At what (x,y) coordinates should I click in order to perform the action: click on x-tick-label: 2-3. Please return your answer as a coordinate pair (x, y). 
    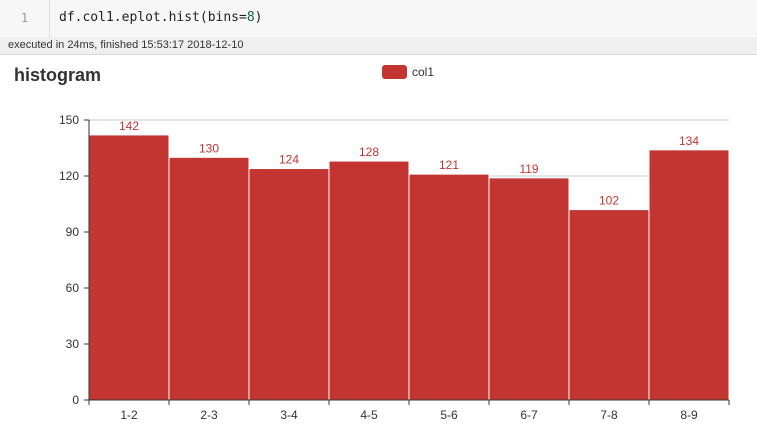
    Looking at the image, I should click on (209, 415).